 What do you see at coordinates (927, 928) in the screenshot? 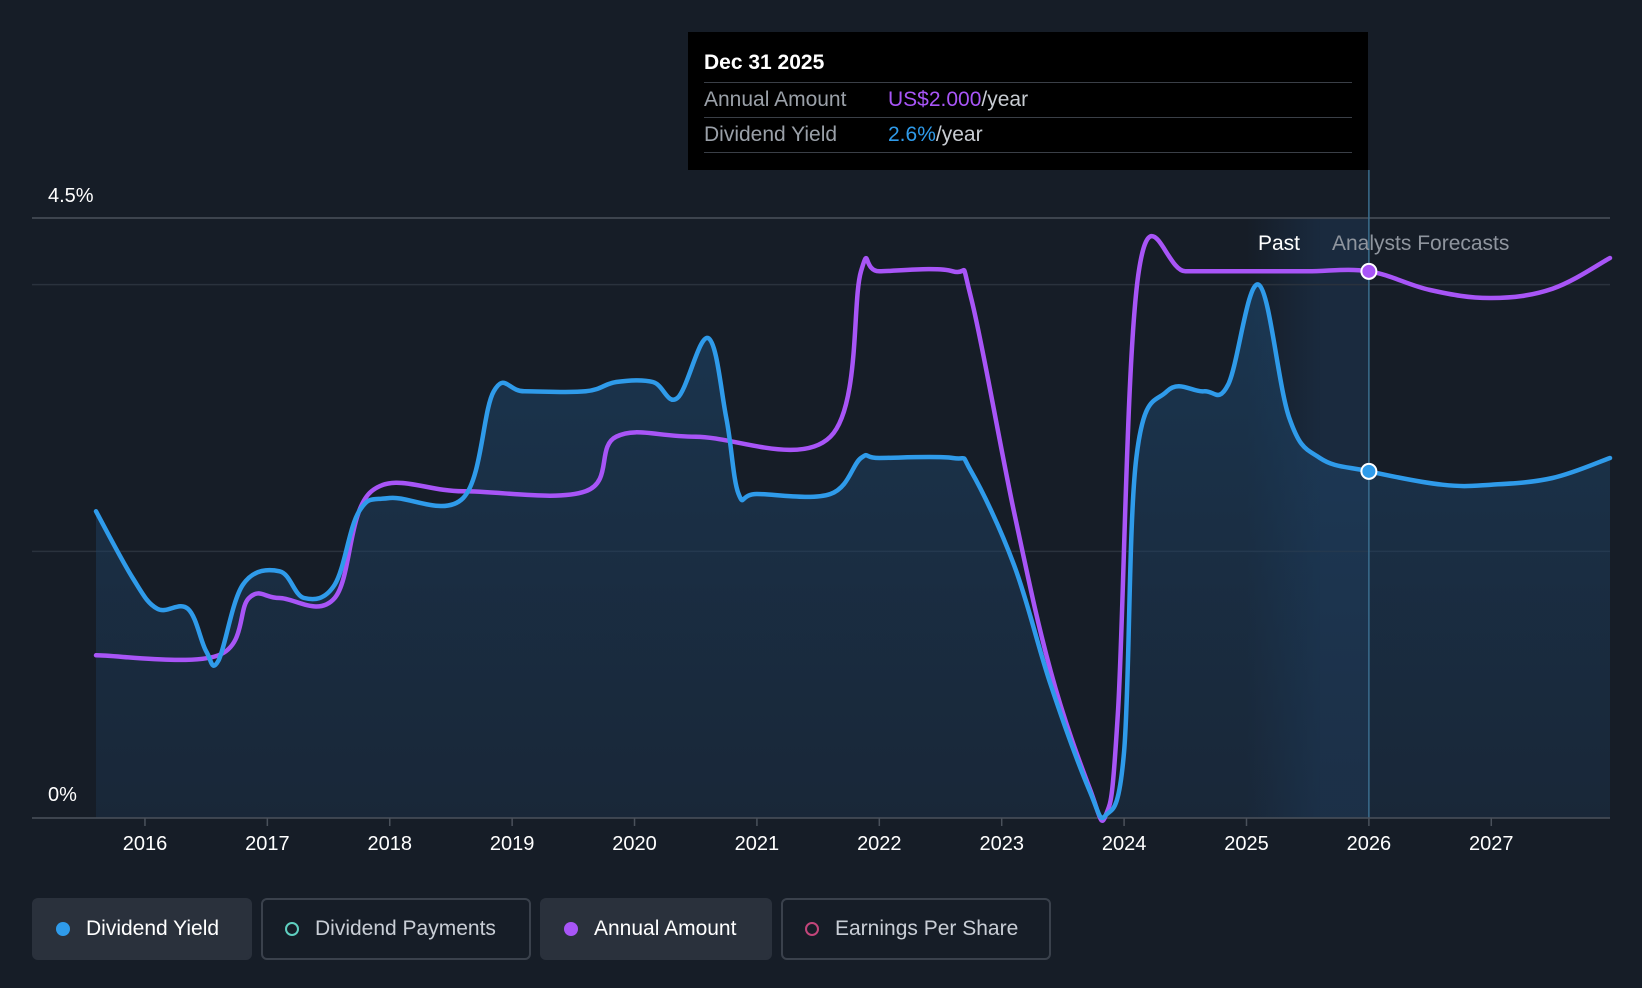
I see `legend-label: Earnings Per Share` at bounding box center [927, 928].